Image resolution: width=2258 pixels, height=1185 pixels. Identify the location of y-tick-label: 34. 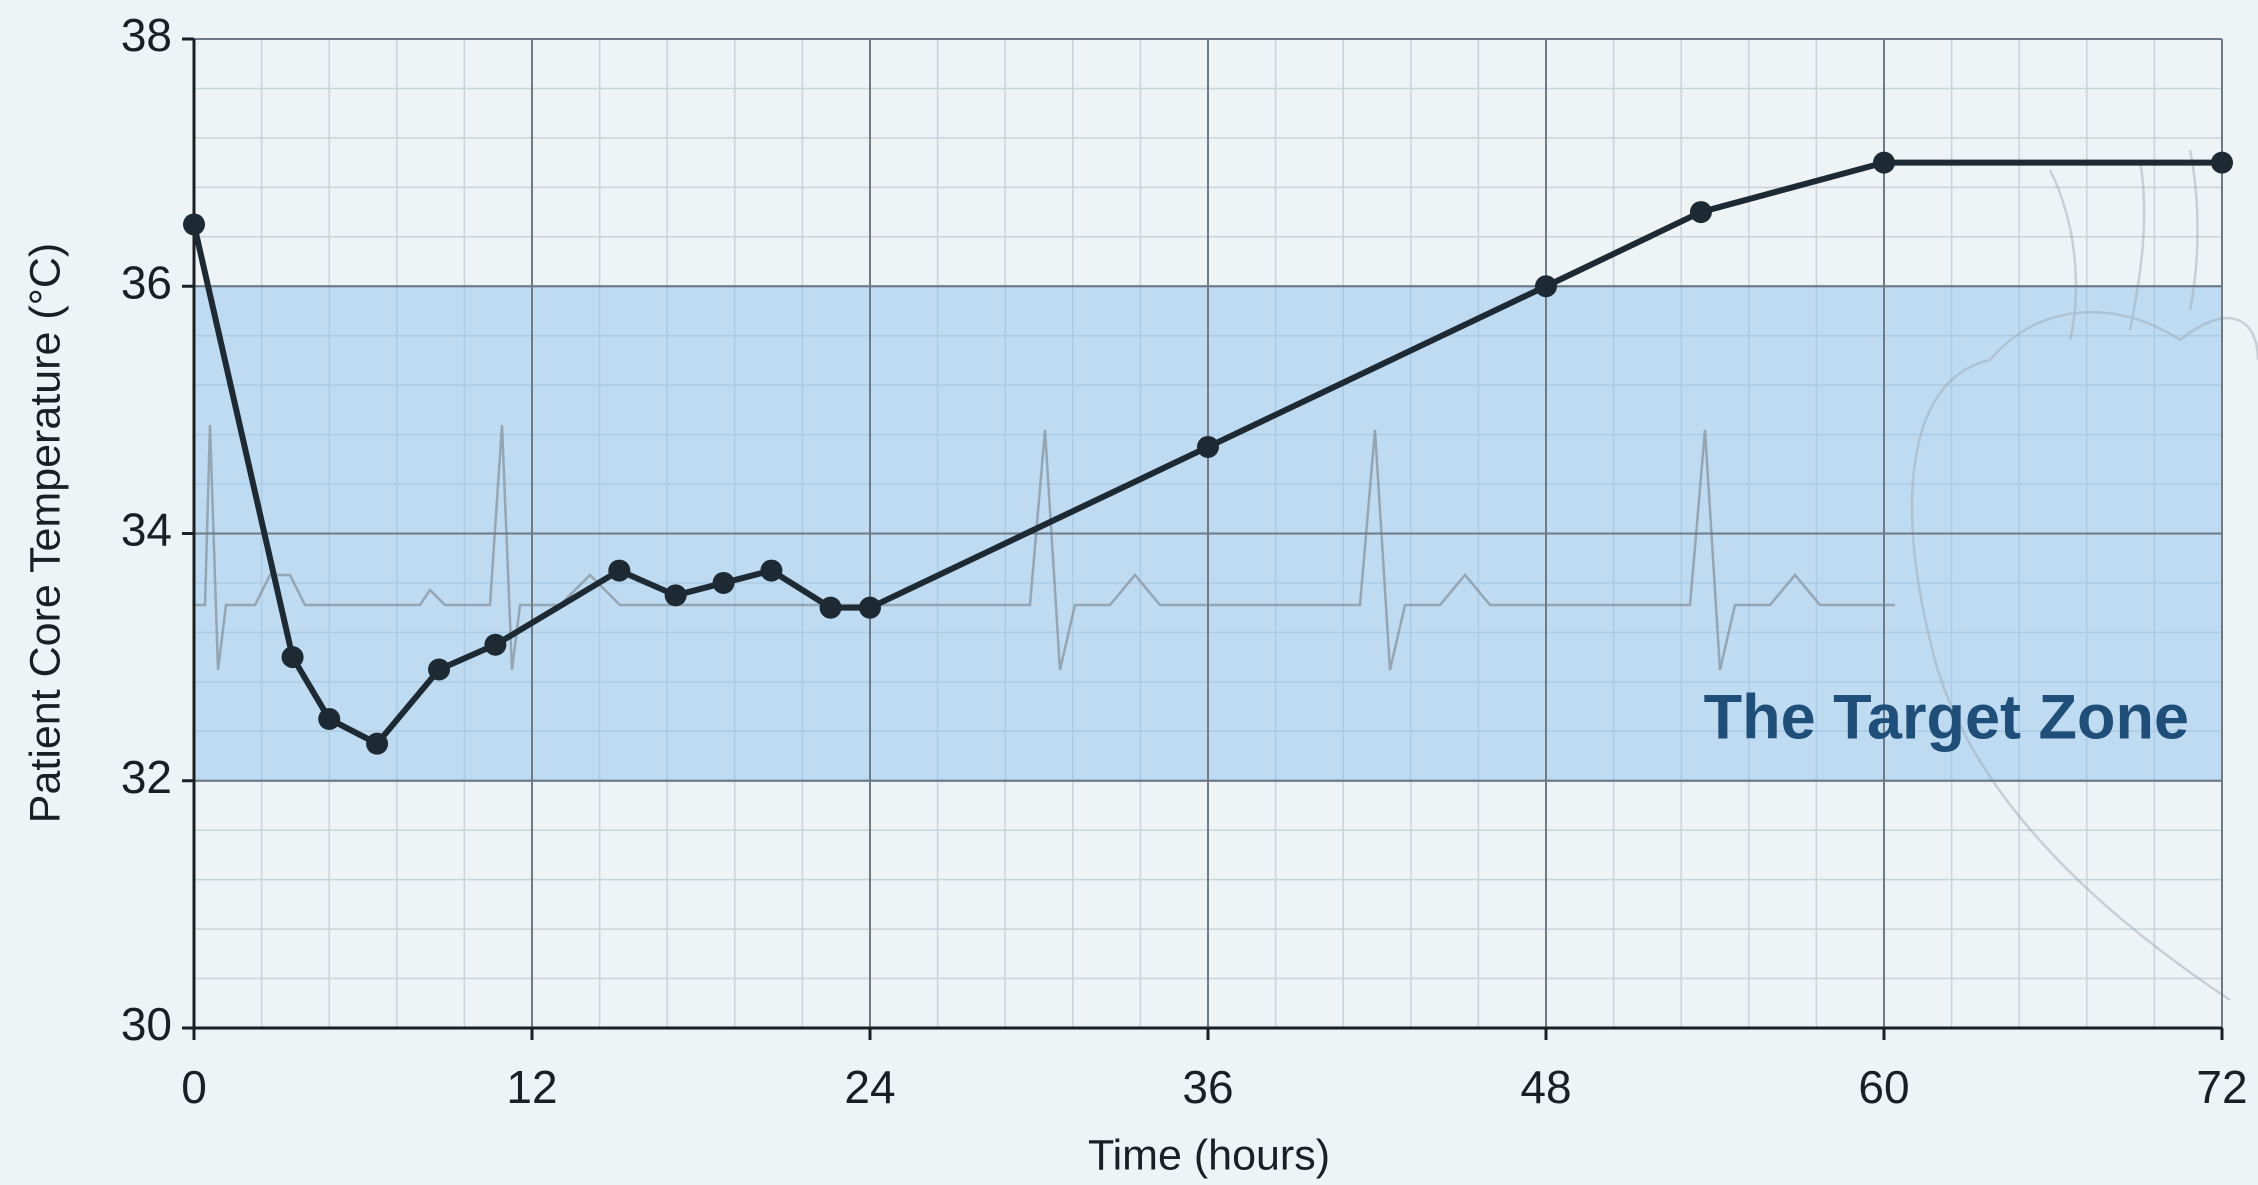
(146, 530).